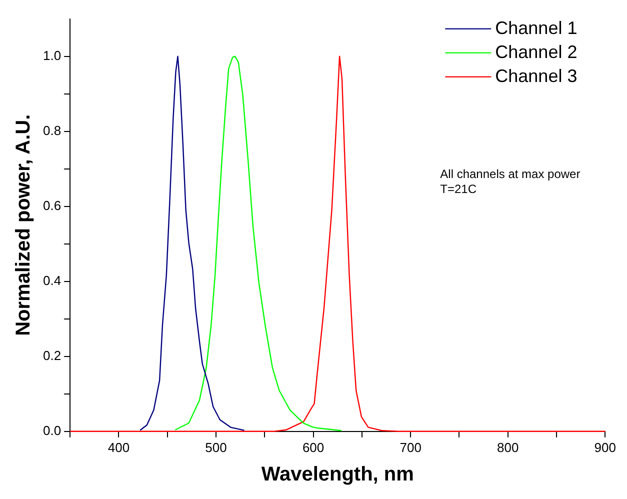 This screenshot has width=627, height=499. Describe the element at coordinates (508, 447) in the screenshot. I see `x-tick-label: 800` at that location.